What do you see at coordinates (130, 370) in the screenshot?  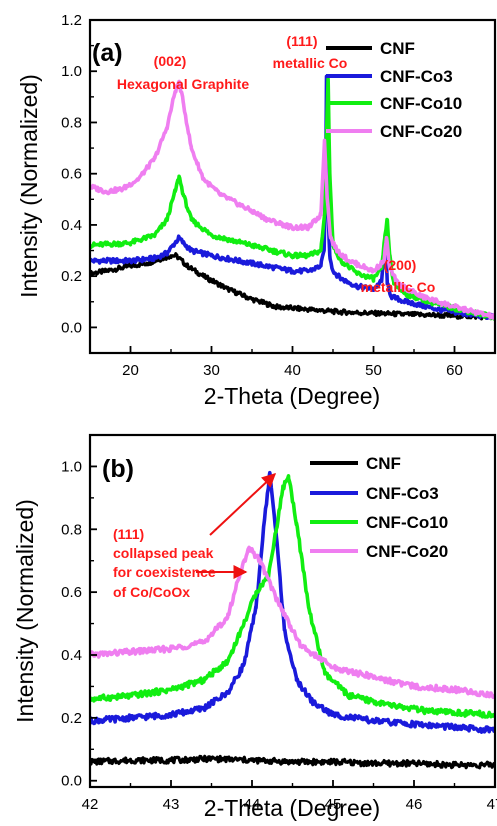 I see `panel-a-x-tick-label: 20` at bounding box center [130, 370].